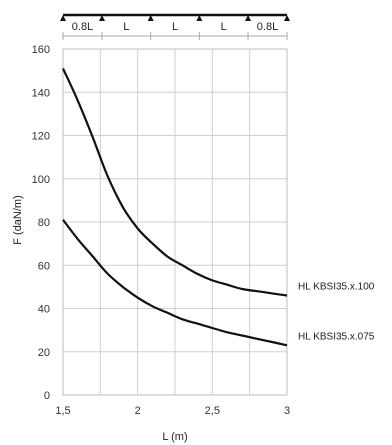 The image size is (392, 445). I want to click on y-tick-label: 60, so click(44, 266).